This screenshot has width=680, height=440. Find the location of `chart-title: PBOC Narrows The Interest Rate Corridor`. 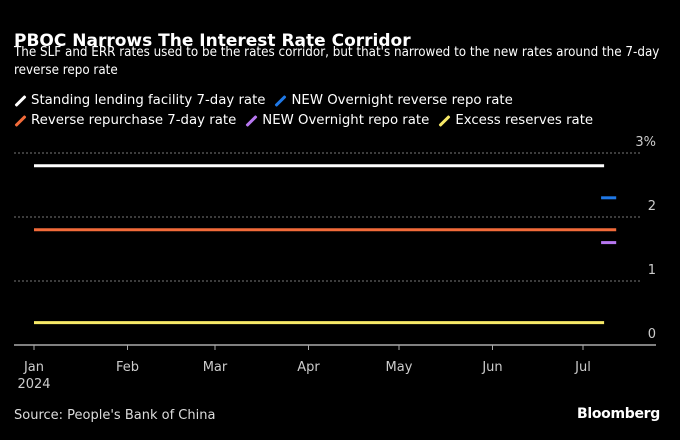

chart-title: PBOC Narrows The Interest Rate Corridor is located at coordinates (212, 41).